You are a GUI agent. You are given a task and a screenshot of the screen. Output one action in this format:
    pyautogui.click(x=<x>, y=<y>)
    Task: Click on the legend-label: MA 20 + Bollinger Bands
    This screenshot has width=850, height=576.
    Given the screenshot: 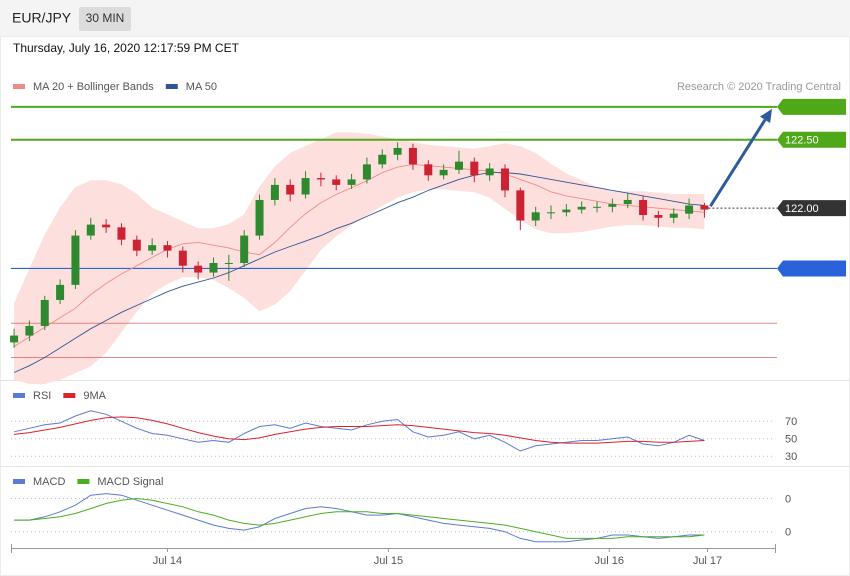 What is the action you would take?
    pyautogui.click(x=93, y=87)
    